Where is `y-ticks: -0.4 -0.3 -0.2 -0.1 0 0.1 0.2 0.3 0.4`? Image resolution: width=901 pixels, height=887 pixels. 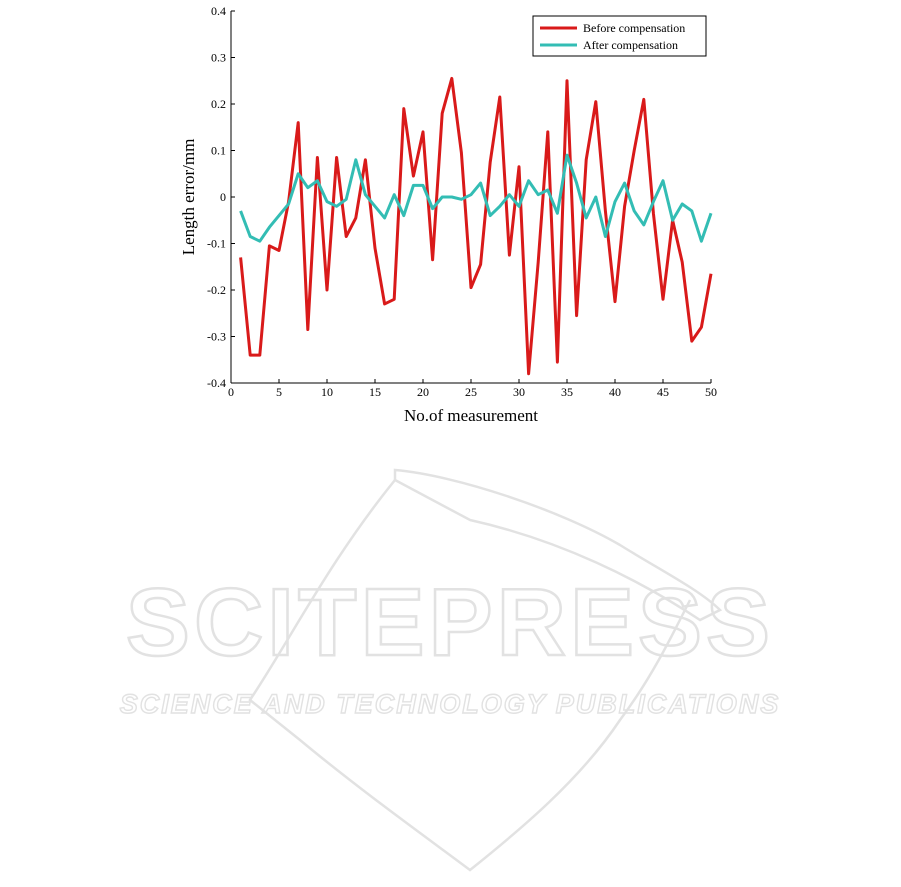 y-ticks: -0.4 -0.3 -0.2 -0.1 0 0.1 0.2 0.3 0.4 is located at coordinates (221, 197).